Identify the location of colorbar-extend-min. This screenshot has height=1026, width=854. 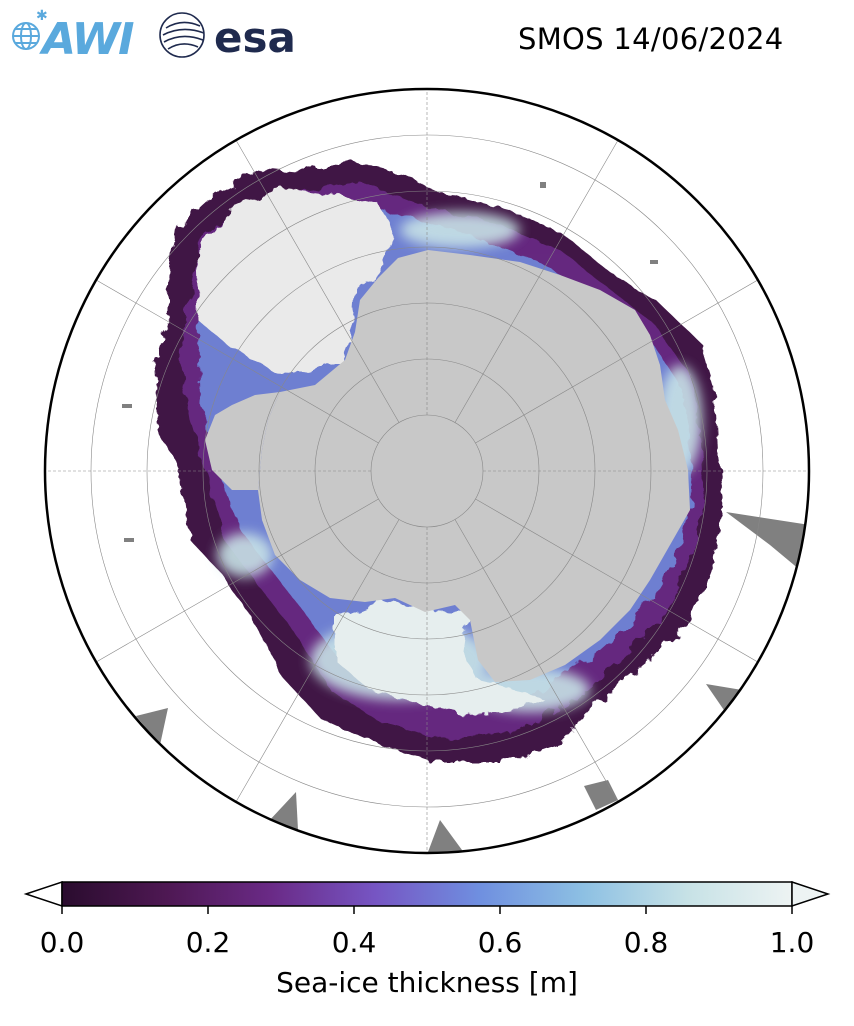
(43, 894).